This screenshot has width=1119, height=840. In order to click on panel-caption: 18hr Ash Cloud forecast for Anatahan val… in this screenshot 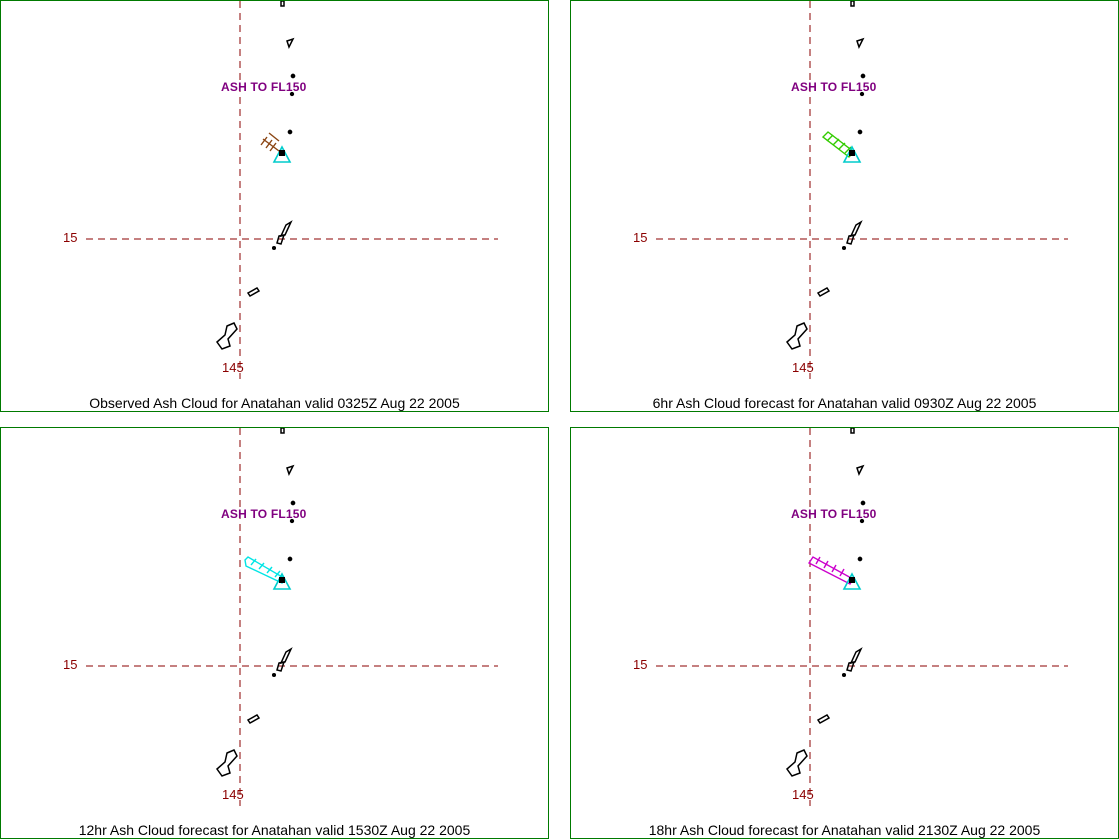, I will do `click(844, 830)`.